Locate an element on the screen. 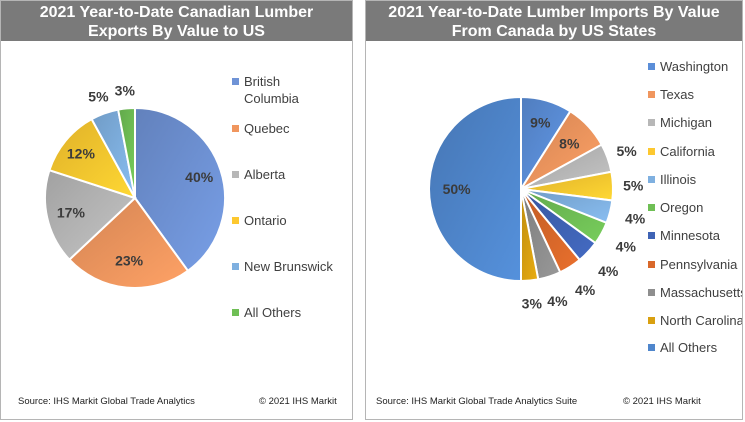 Image resolution: width=745 pixels, height=422 pixels. right-legend-swatch-illinois is located at coordinates (651, 179).